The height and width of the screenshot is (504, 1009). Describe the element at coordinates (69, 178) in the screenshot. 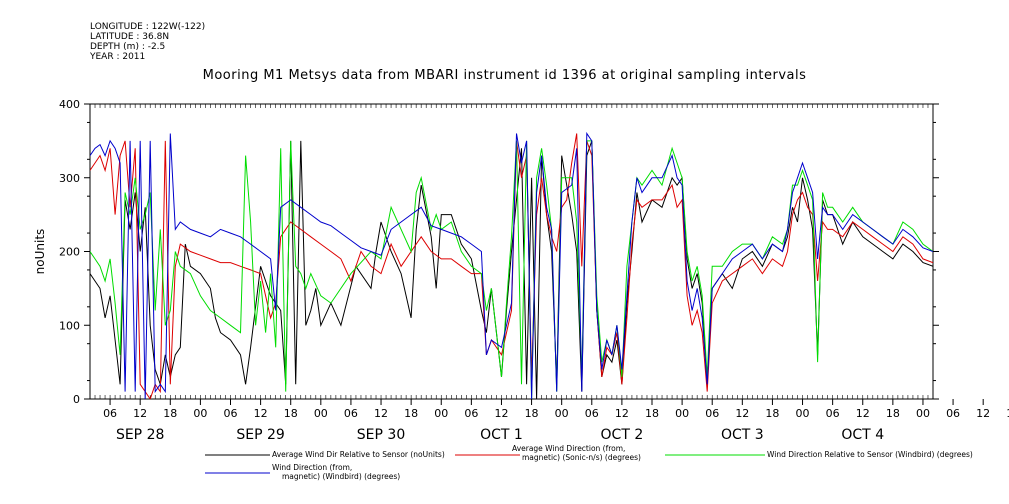

I see `y-tick-label: 300` at that location.